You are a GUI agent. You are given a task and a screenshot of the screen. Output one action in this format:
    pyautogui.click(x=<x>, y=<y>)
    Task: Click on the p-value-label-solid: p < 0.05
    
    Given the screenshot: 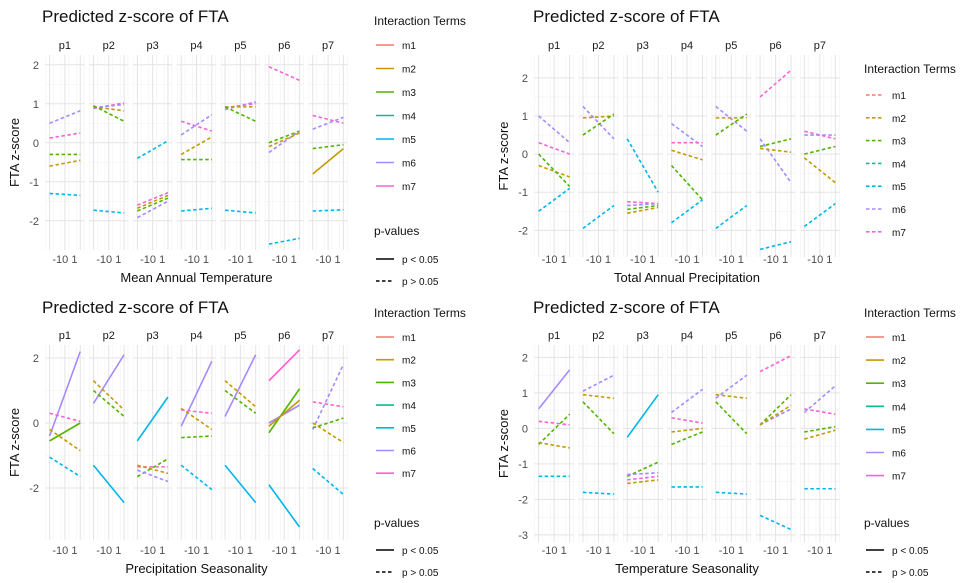 What is the action you would take?
    pyautogui.click(x=910, y=551)
    